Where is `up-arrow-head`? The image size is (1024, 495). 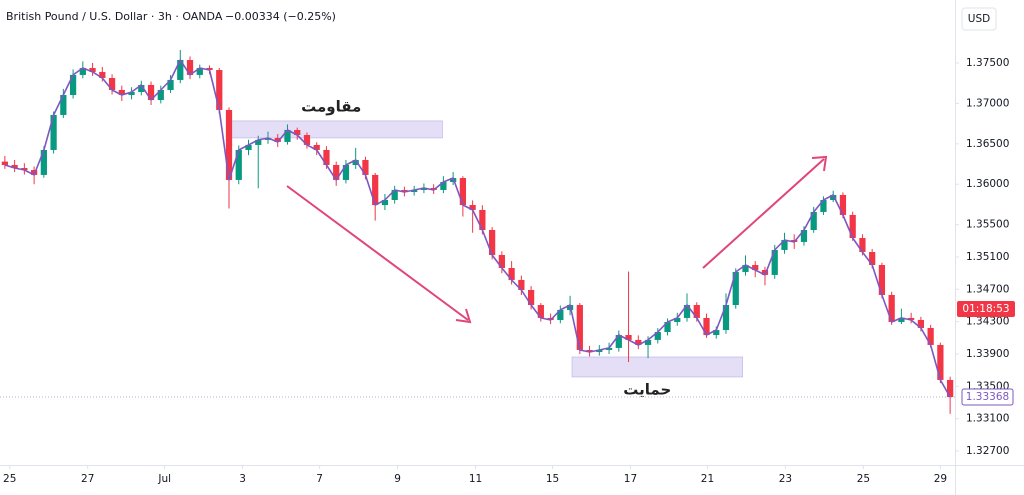 up-arrow-head is located at coordinates (819, 163).